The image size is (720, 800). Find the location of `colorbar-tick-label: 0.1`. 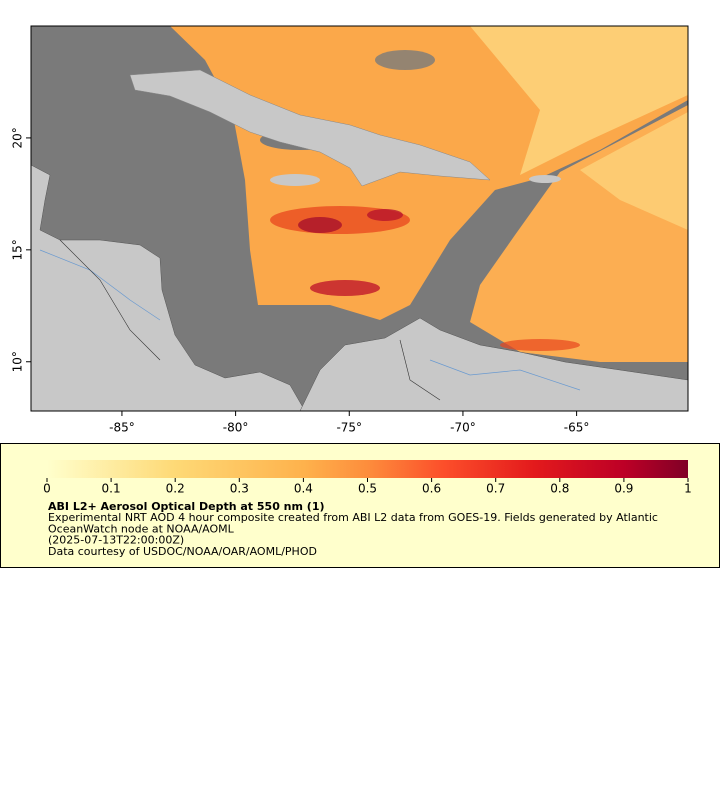

colorbar-tick-label: 0.1 is located at coordinates (111, 489).